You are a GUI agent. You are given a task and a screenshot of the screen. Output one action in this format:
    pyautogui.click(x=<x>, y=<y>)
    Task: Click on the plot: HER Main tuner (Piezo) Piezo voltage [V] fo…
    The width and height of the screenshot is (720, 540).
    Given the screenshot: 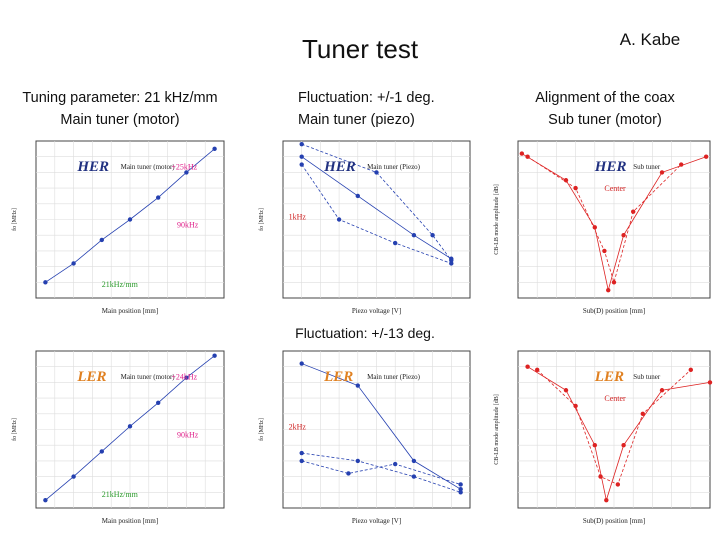 What is the action you would take?
    pyautogui.click(x=366, y=226)
    